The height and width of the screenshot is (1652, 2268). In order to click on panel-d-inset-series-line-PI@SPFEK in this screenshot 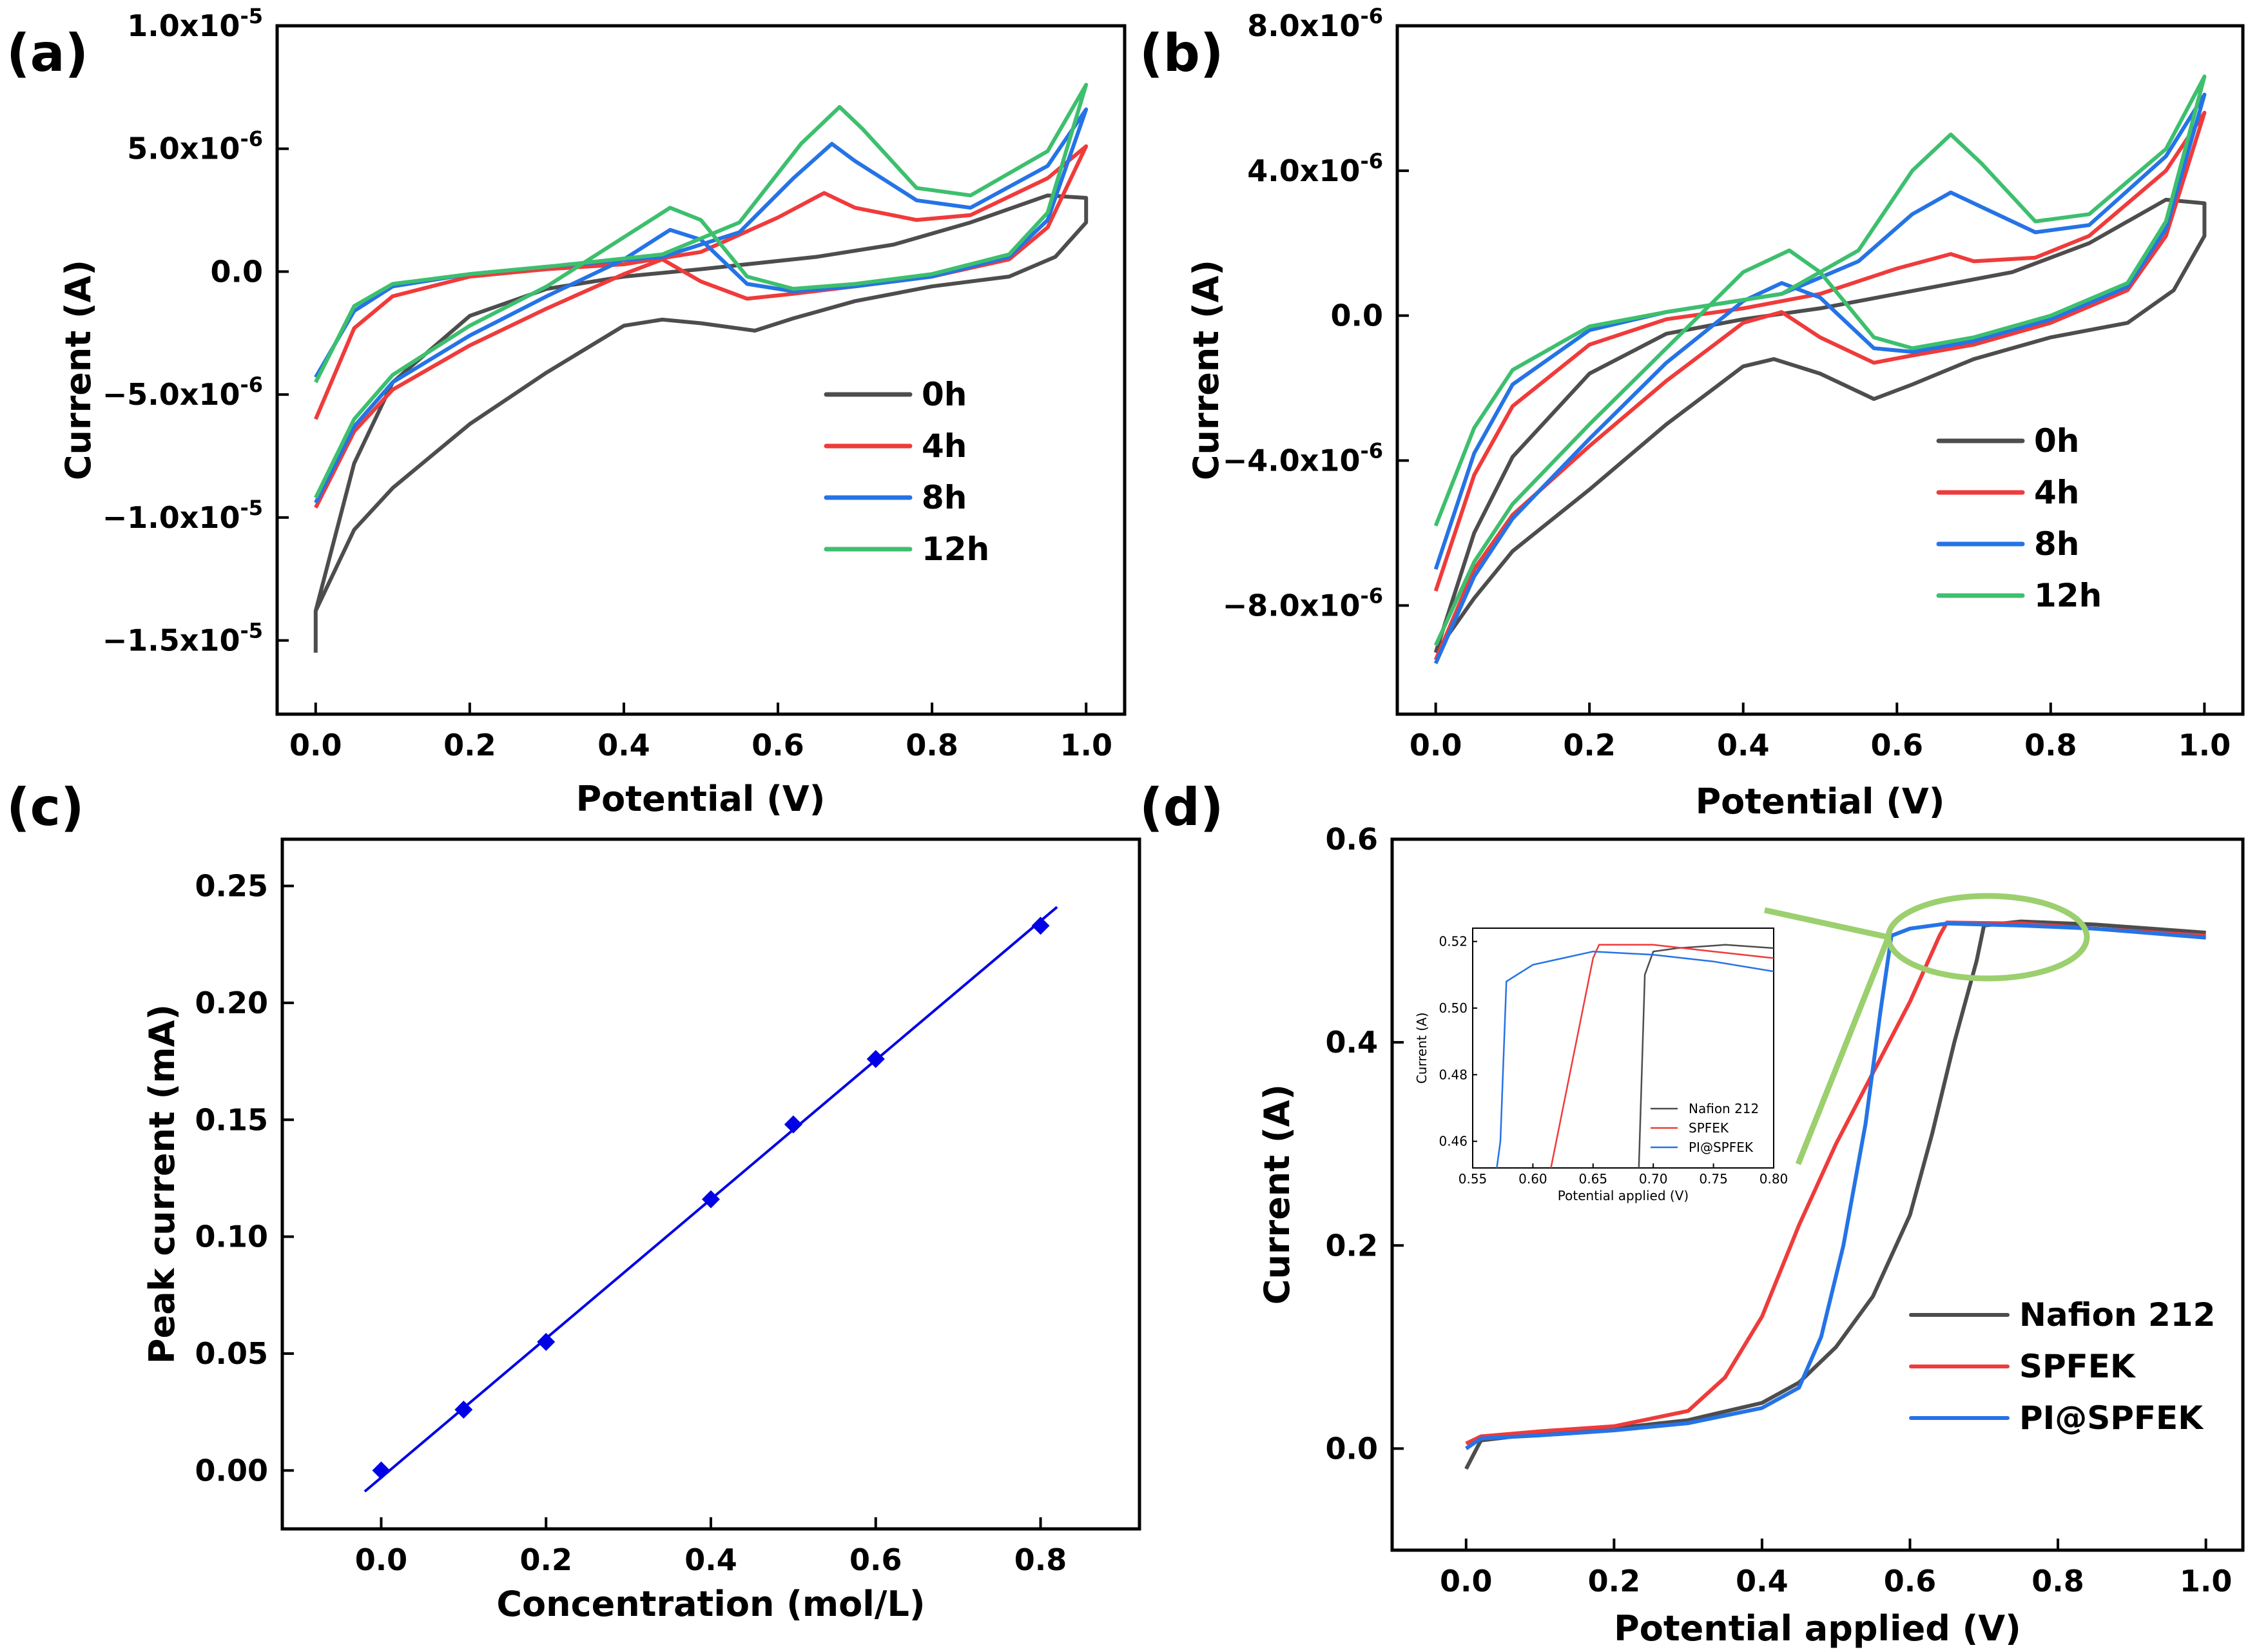, I will do `click(1635, 1059)`.